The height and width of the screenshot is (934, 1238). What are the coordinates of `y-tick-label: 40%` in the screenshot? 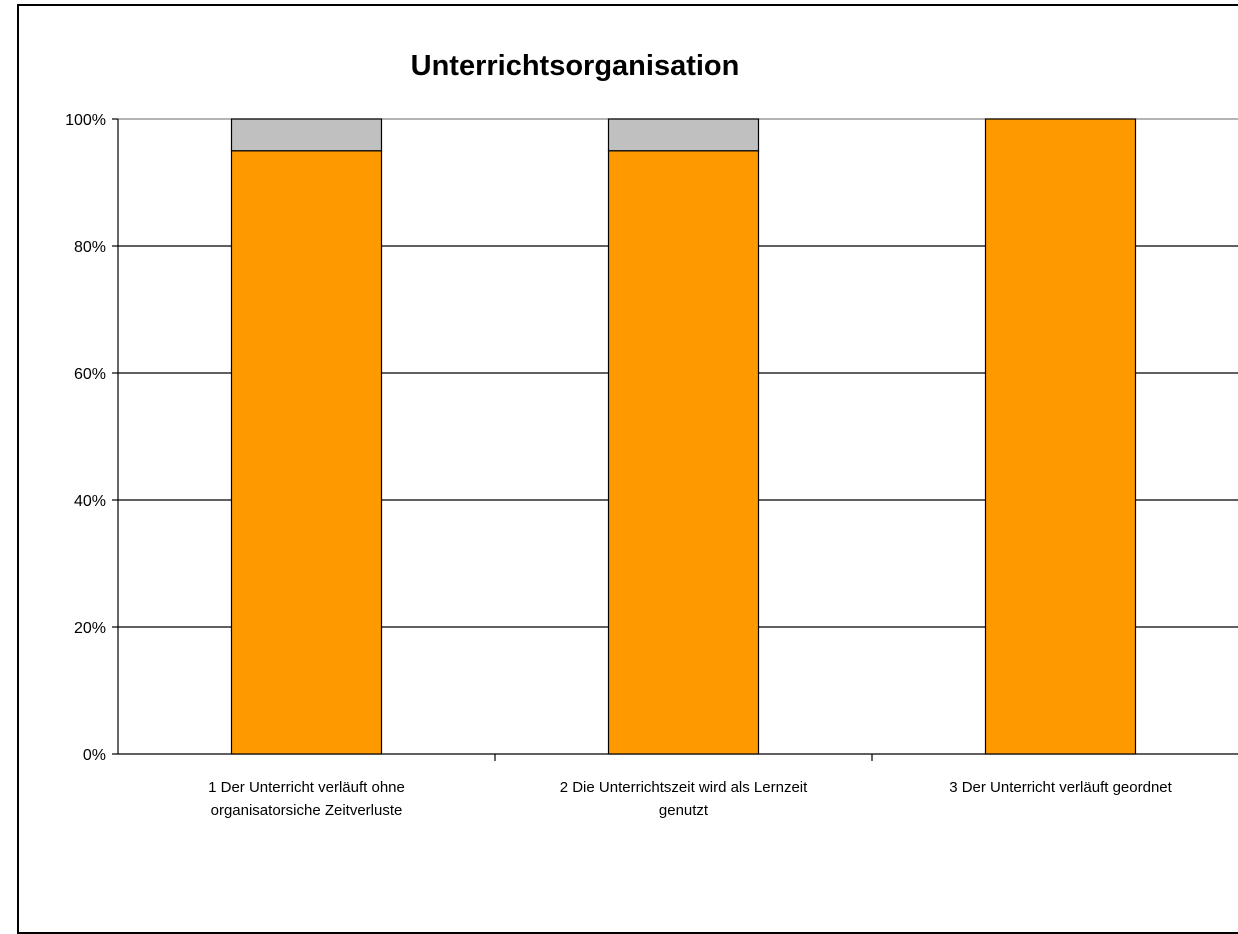 It's located at (90, 501).